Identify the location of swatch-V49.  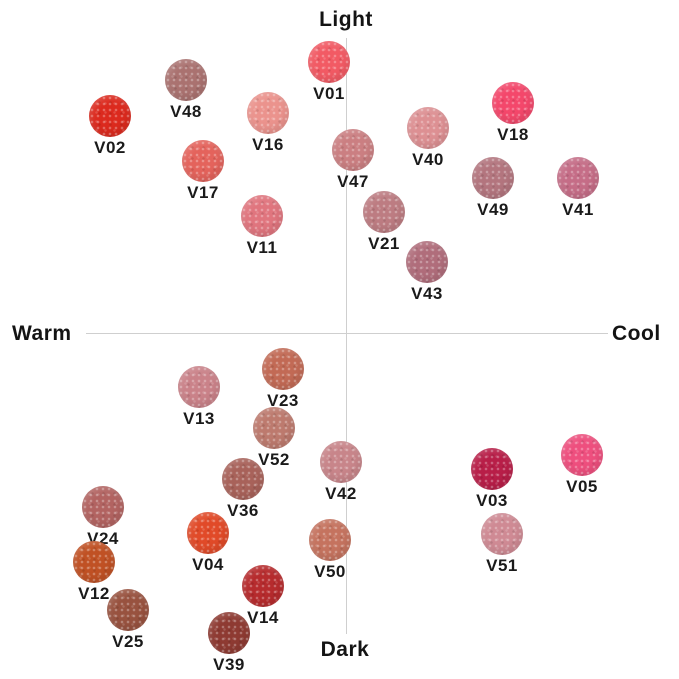
(493, 178).